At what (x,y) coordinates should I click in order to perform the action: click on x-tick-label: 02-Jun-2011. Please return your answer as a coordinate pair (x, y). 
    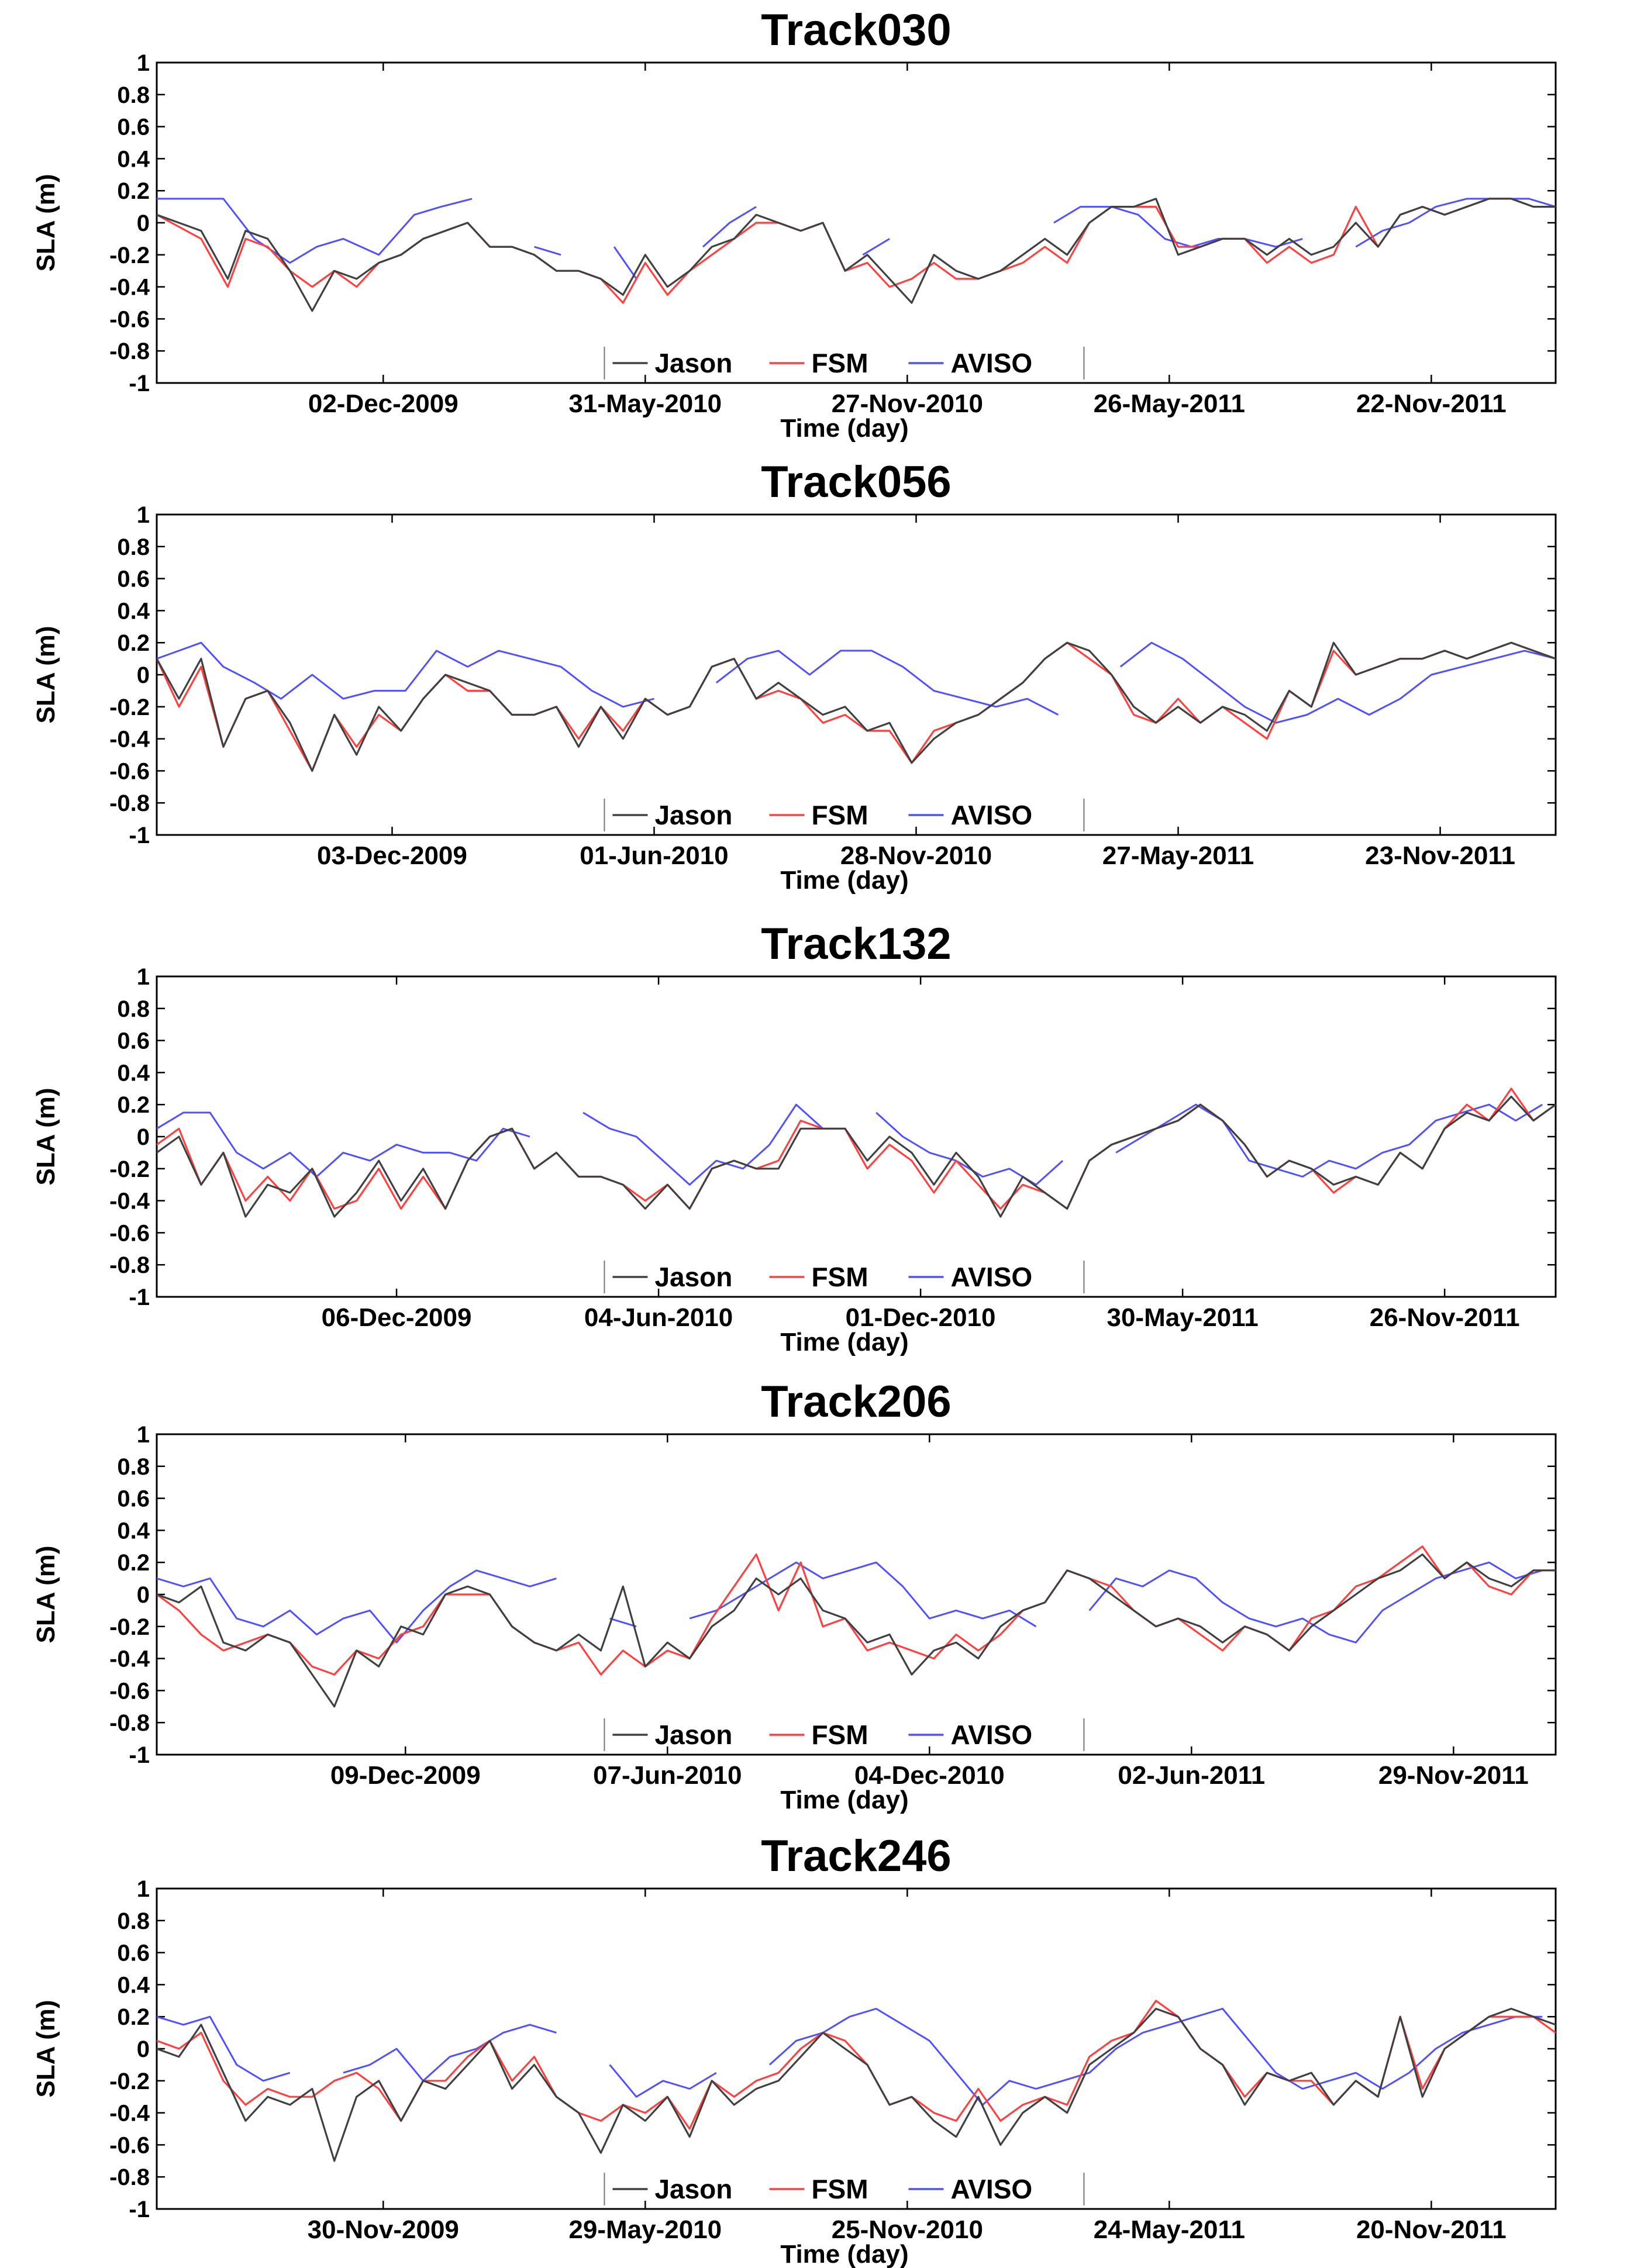
    Looking at the image, I should click on (1191, 1775).